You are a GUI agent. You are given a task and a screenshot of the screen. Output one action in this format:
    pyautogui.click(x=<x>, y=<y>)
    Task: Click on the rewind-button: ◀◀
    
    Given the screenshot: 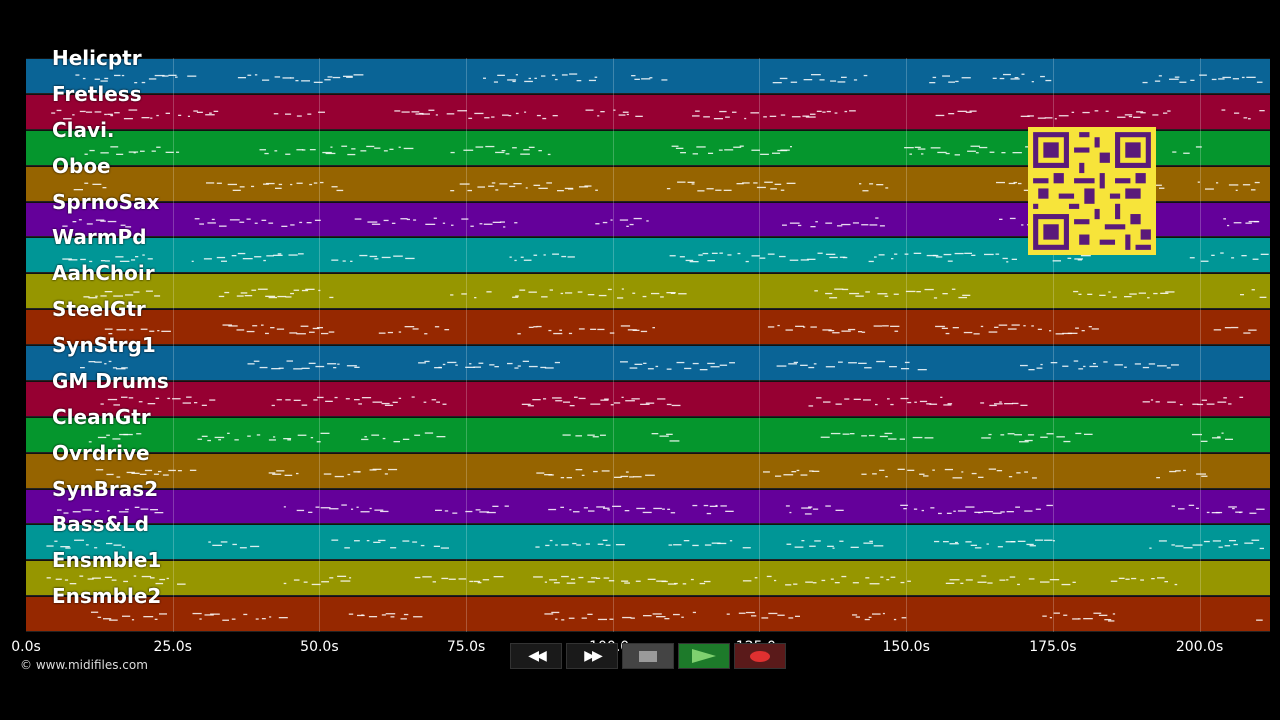 What is the action you would take?
    pyautogui.click(x=536, y=656)
    